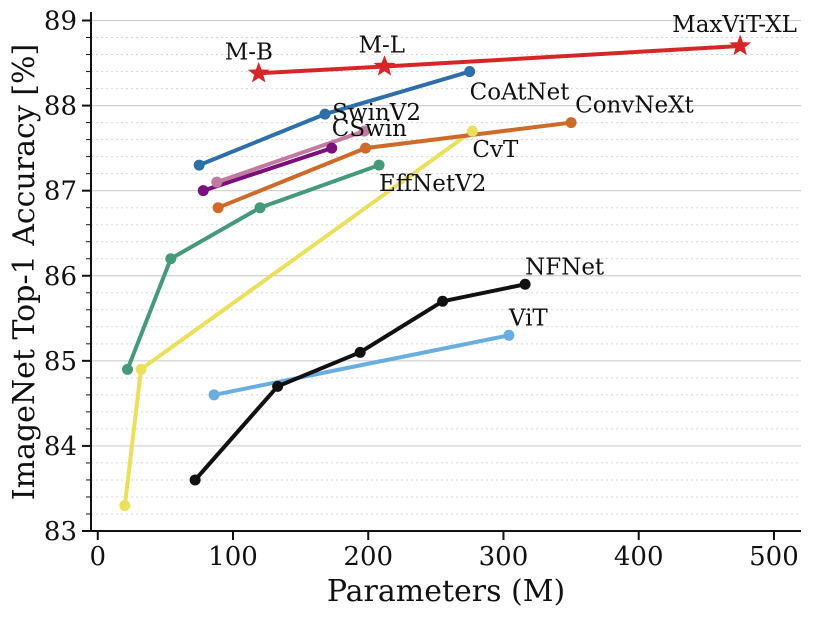 This screenshot has width=831, height=620. I want to click on y-tick-label: 84, so click(60, 447).